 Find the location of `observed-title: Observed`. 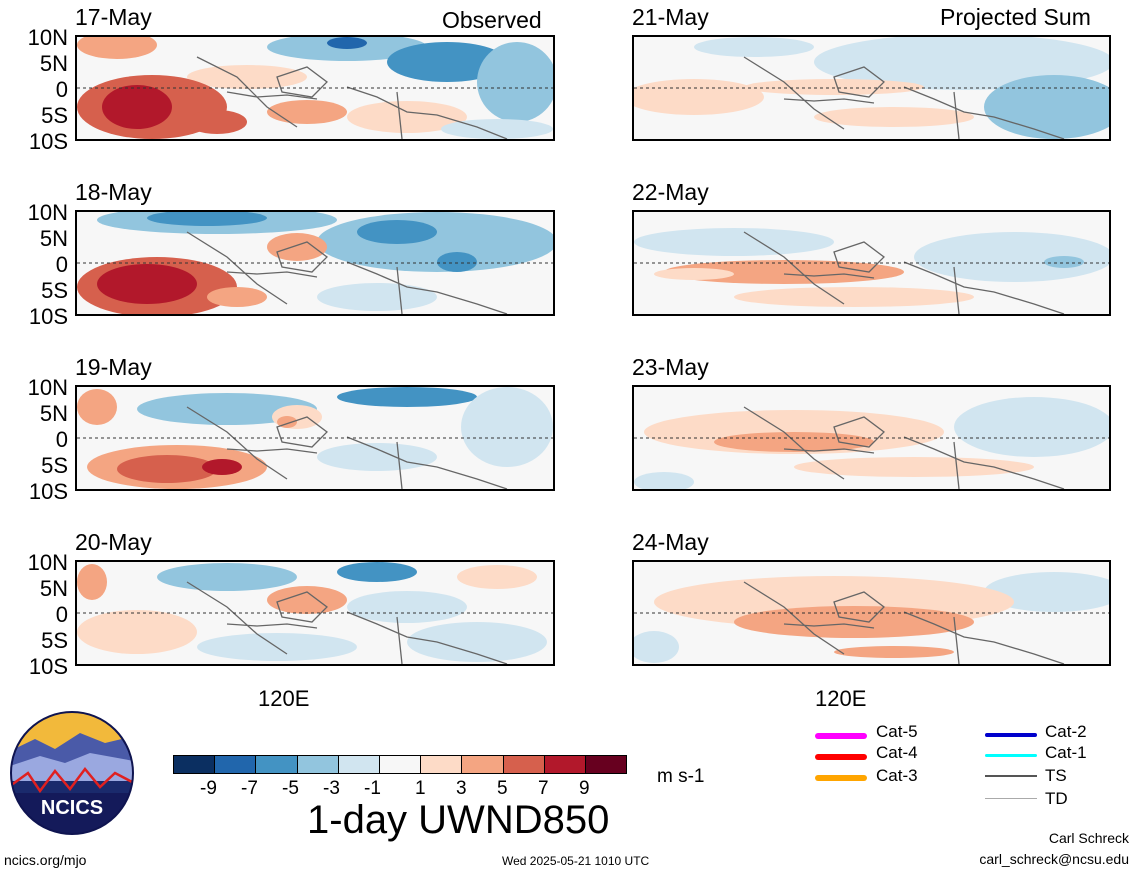

observed-title: Observed is located at coordinates (492, 20).